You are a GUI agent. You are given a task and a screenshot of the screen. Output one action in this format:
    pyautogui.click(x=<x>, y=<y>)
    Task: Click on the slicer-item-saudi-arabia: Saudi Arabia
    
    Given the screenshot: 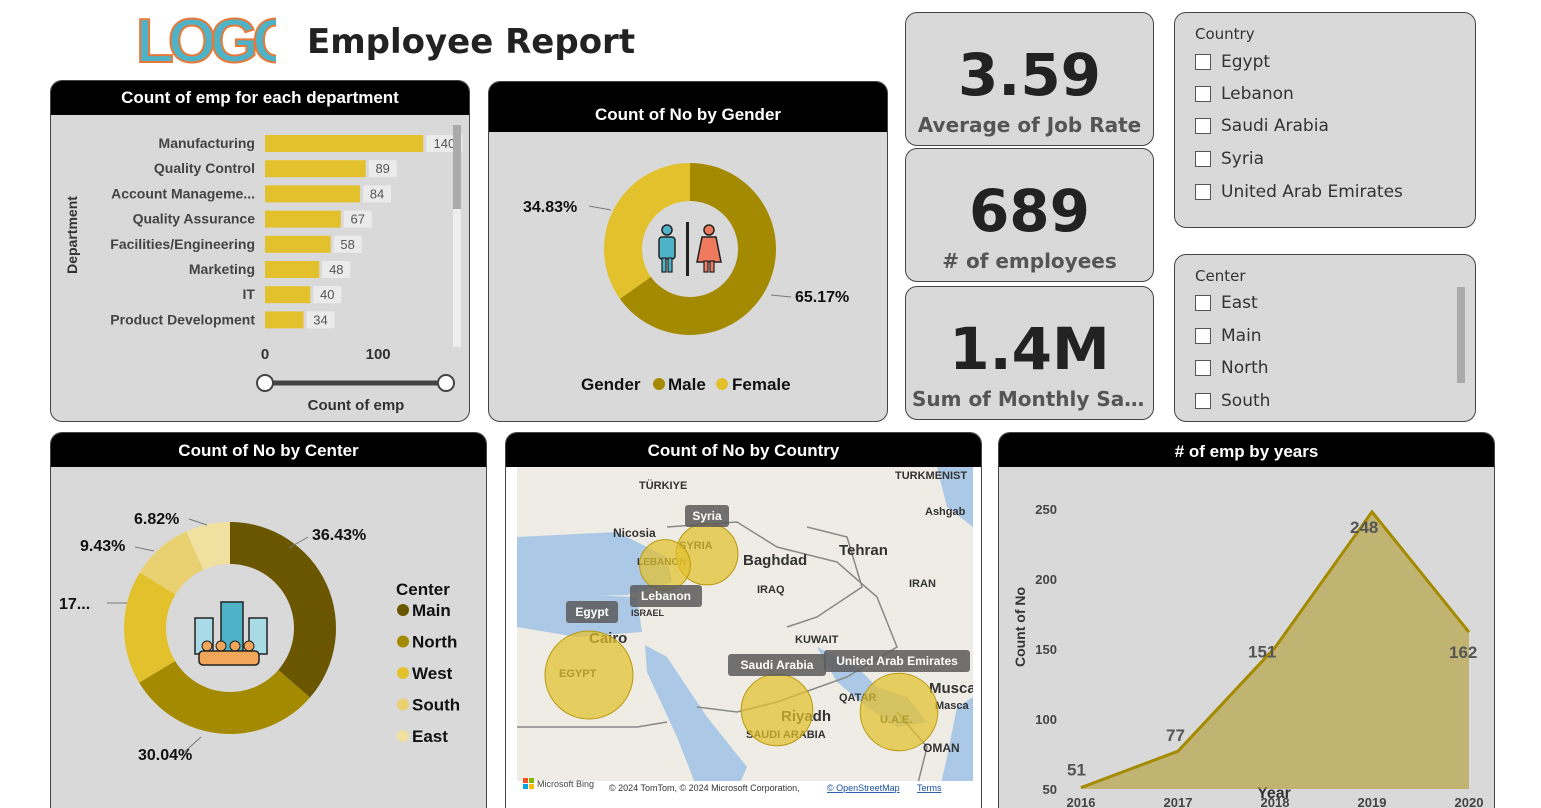 What is the action you would take?
    pyautogui.click(x=1262, y=126)
    